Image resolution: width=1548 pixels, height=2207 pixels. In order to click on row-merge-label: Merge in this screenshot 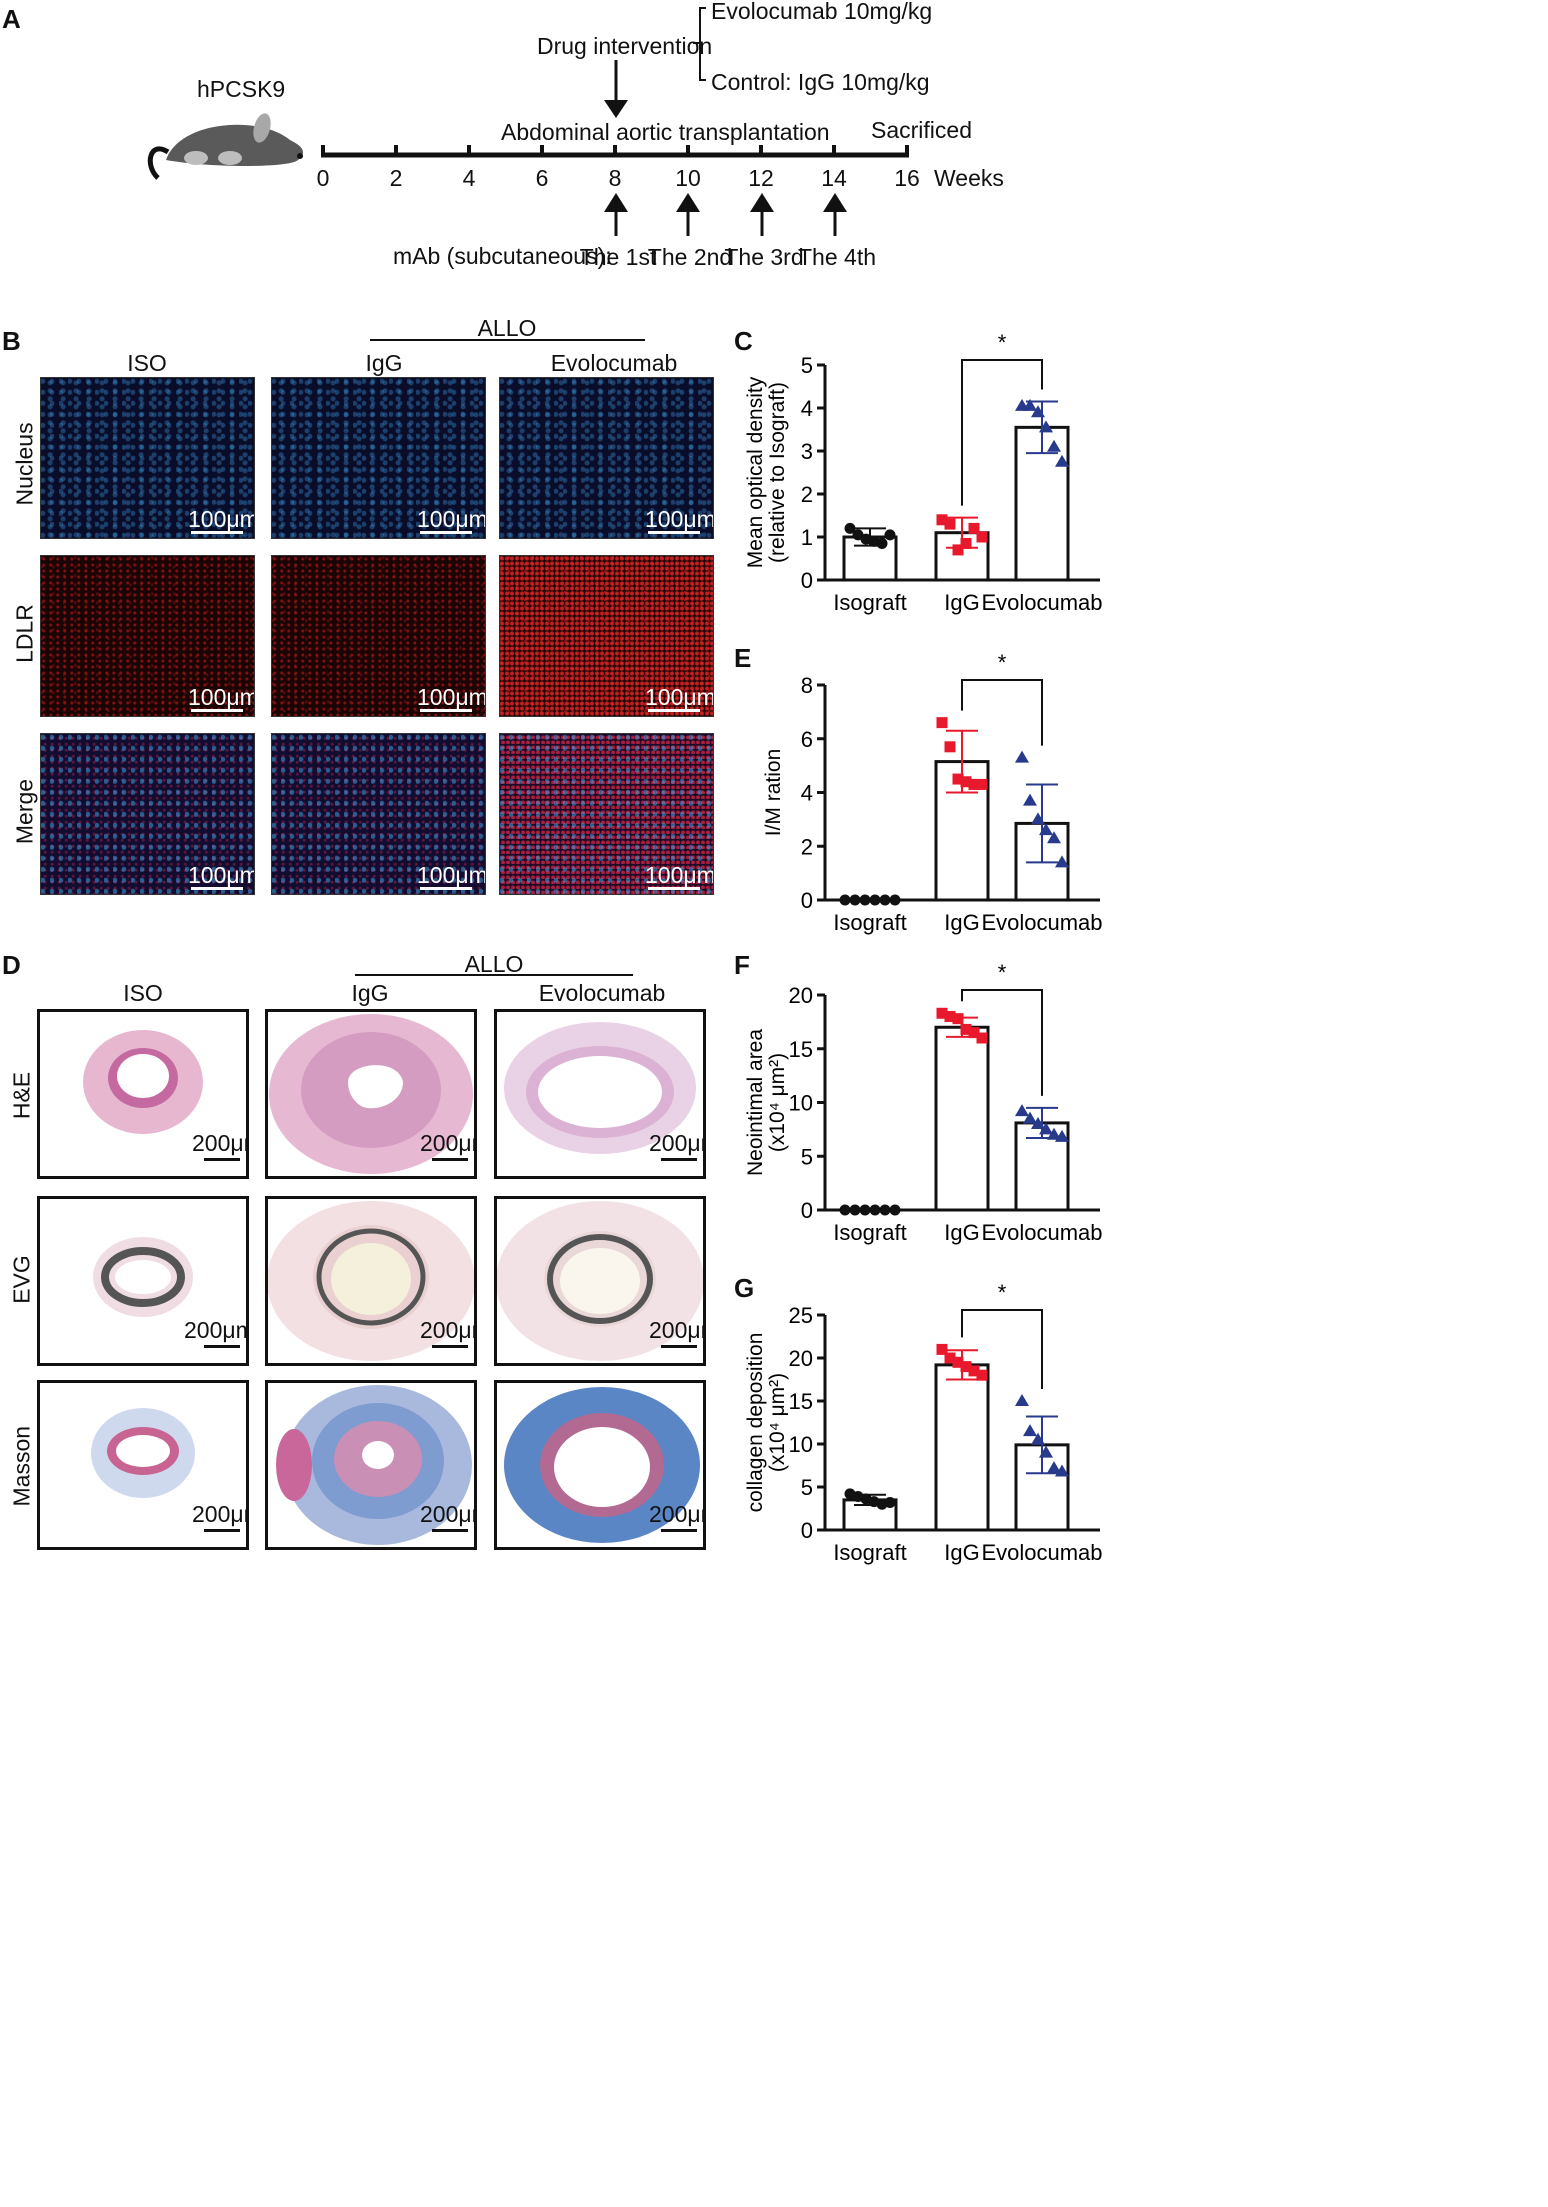, I will do `click(24, 811)`.